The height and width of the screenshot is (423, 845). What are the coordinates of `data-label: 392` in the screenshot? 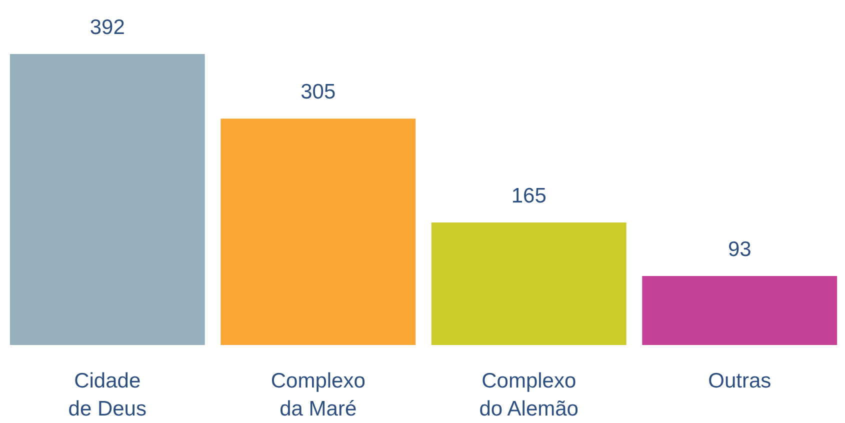 It's located at (107, 27).